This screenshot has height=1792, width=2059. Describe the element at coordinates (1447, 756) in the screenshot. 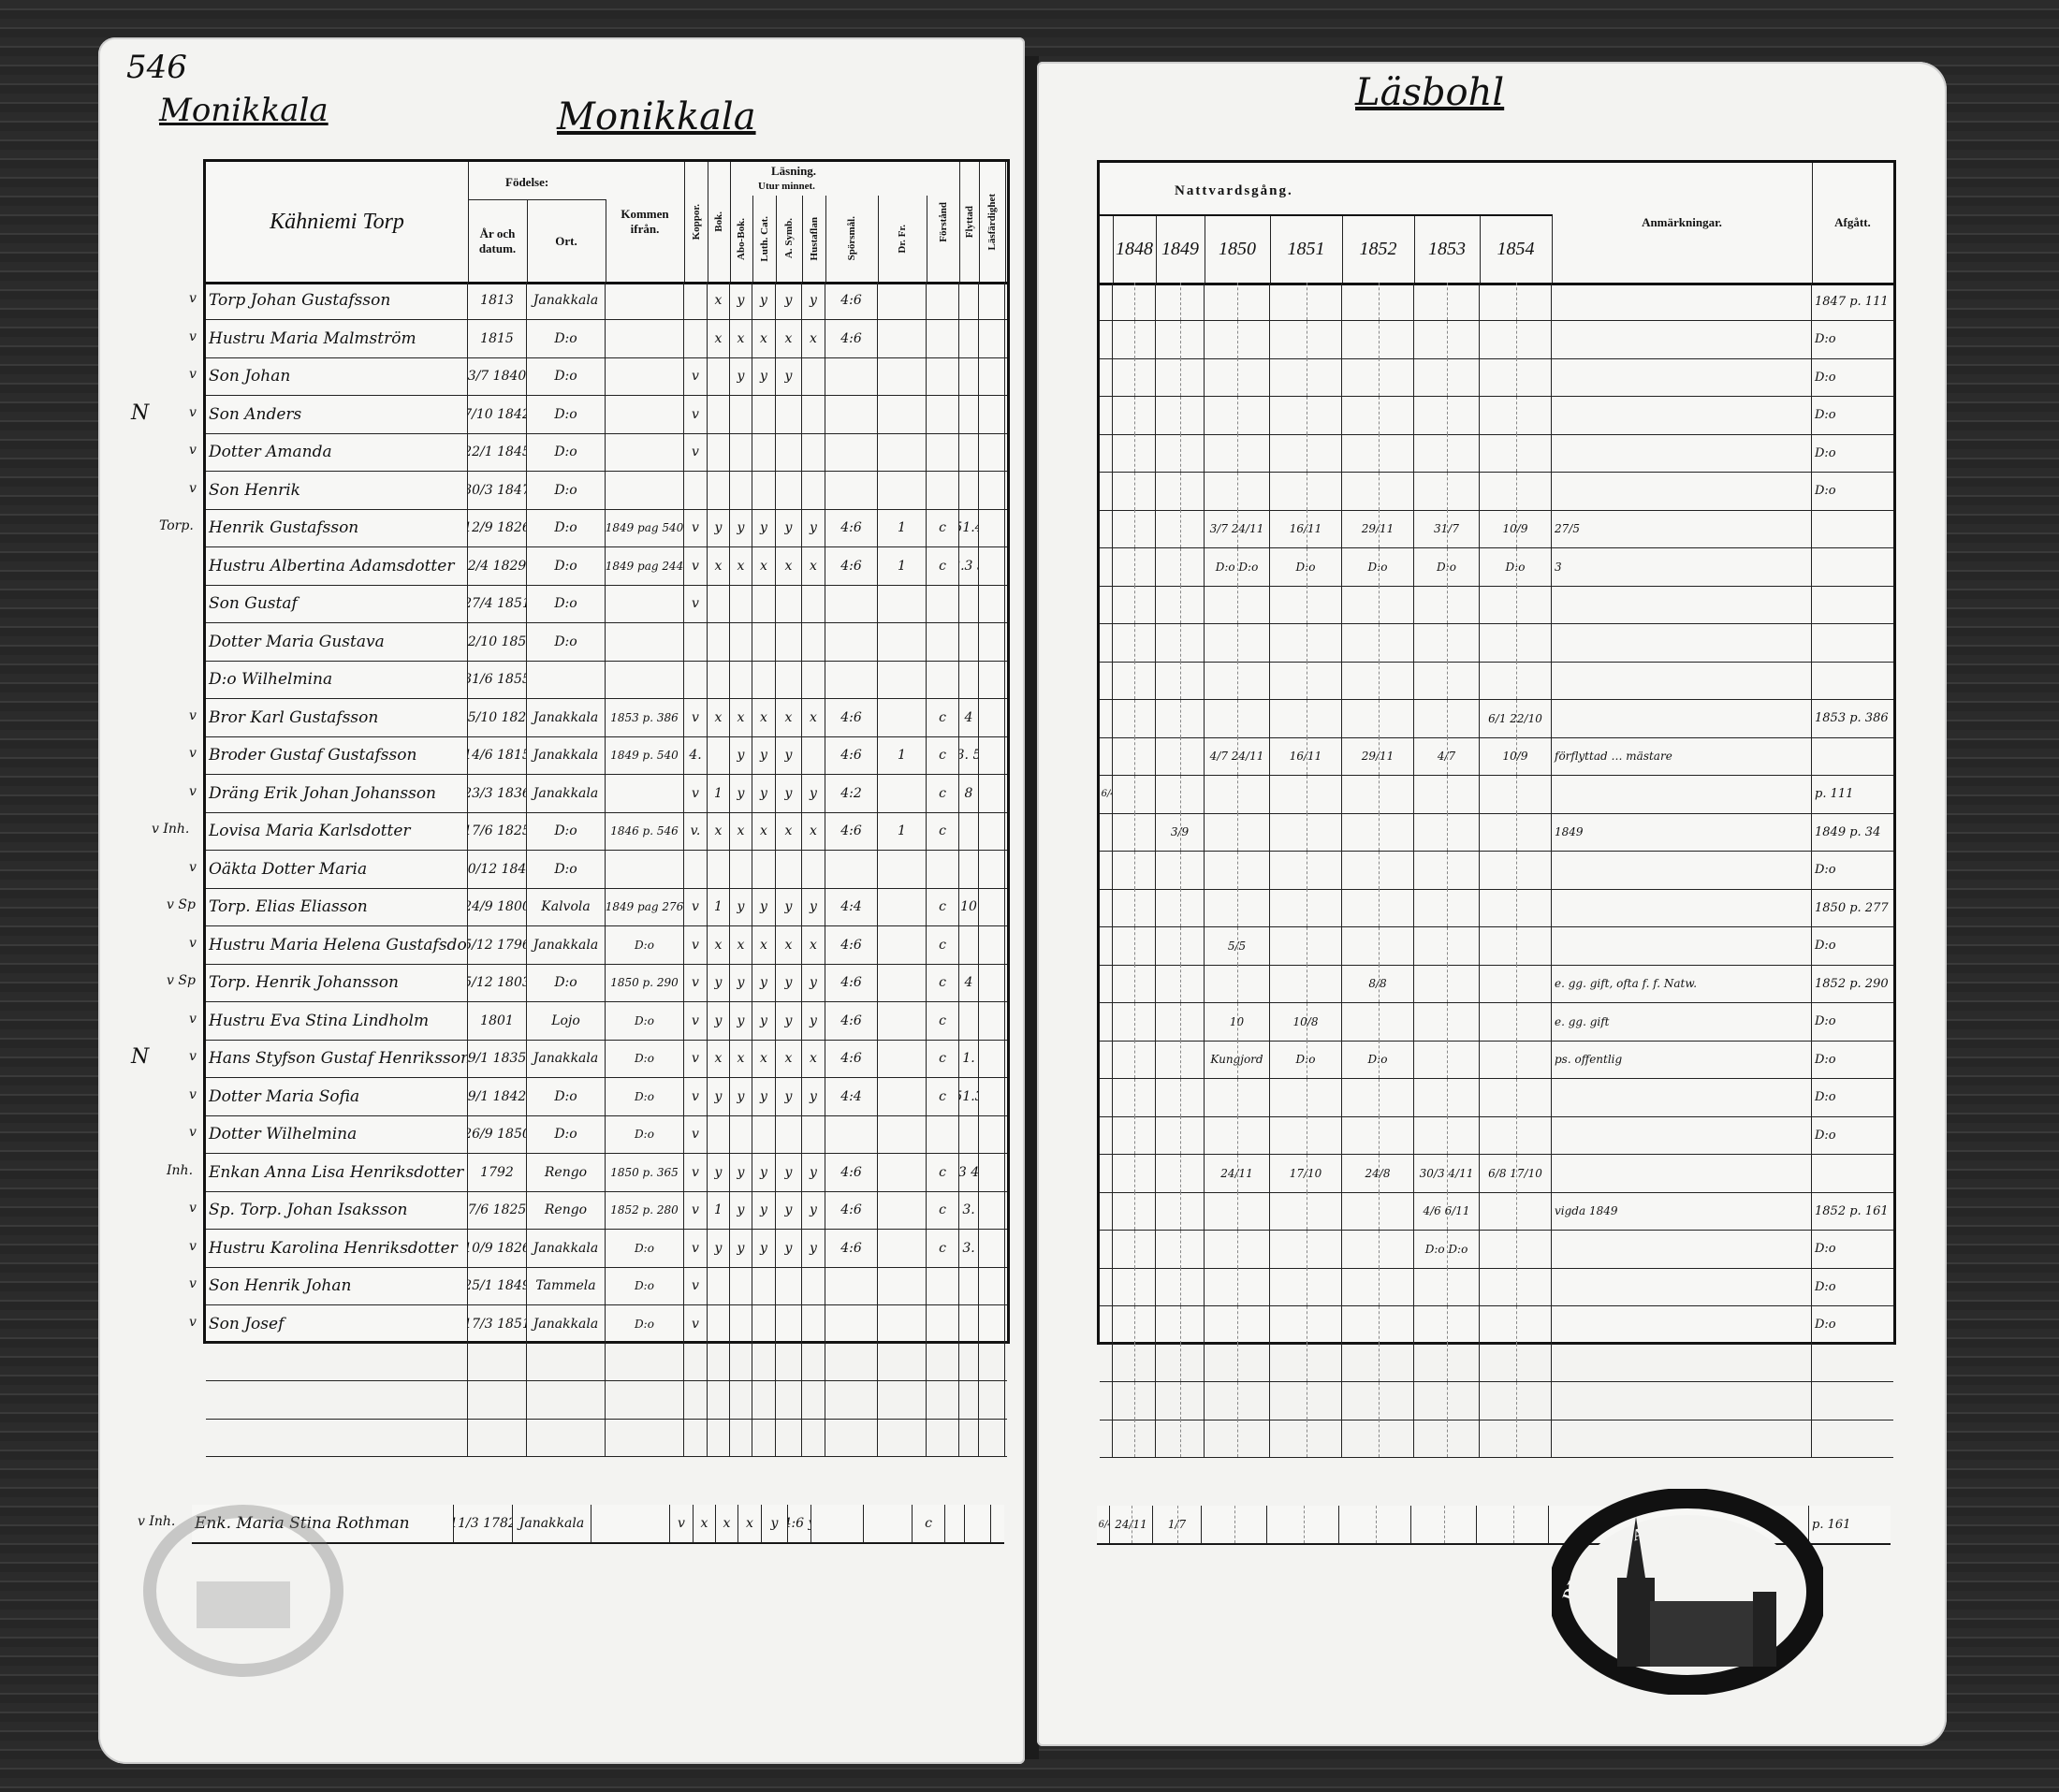

I see `communion-1853: 4/7` at that location.